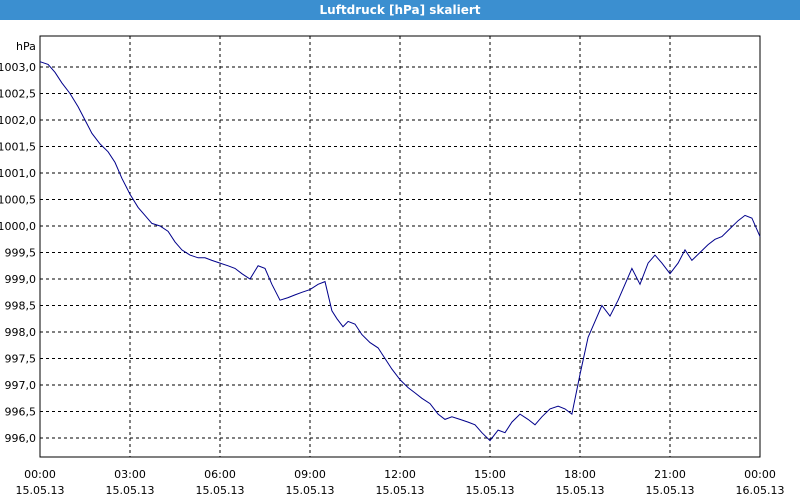  I want to click on y-tick-label: 1001,0, so click(18, 173).